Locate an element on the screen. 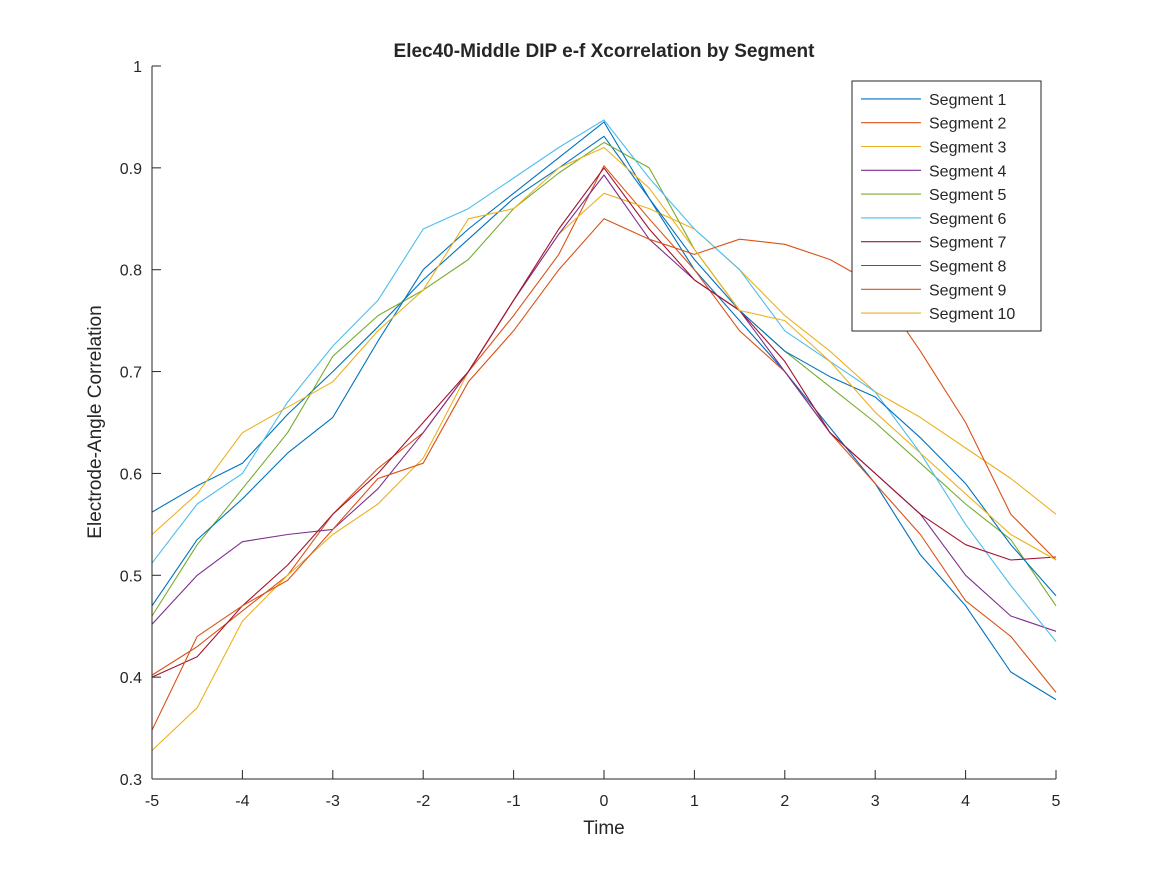 The height and width of the screenshot is (875, 1167). y-tick-label: 0.8 is located at coordinates (131, 271).